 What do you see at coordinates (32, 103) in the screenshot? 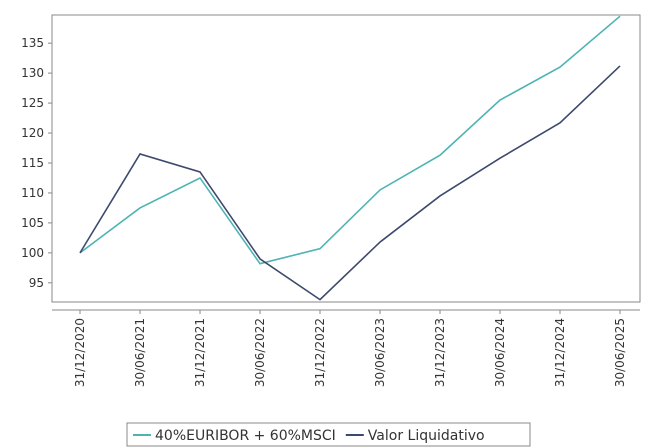
I see `y-tick-label: 125` at bounding box center [32, 103].